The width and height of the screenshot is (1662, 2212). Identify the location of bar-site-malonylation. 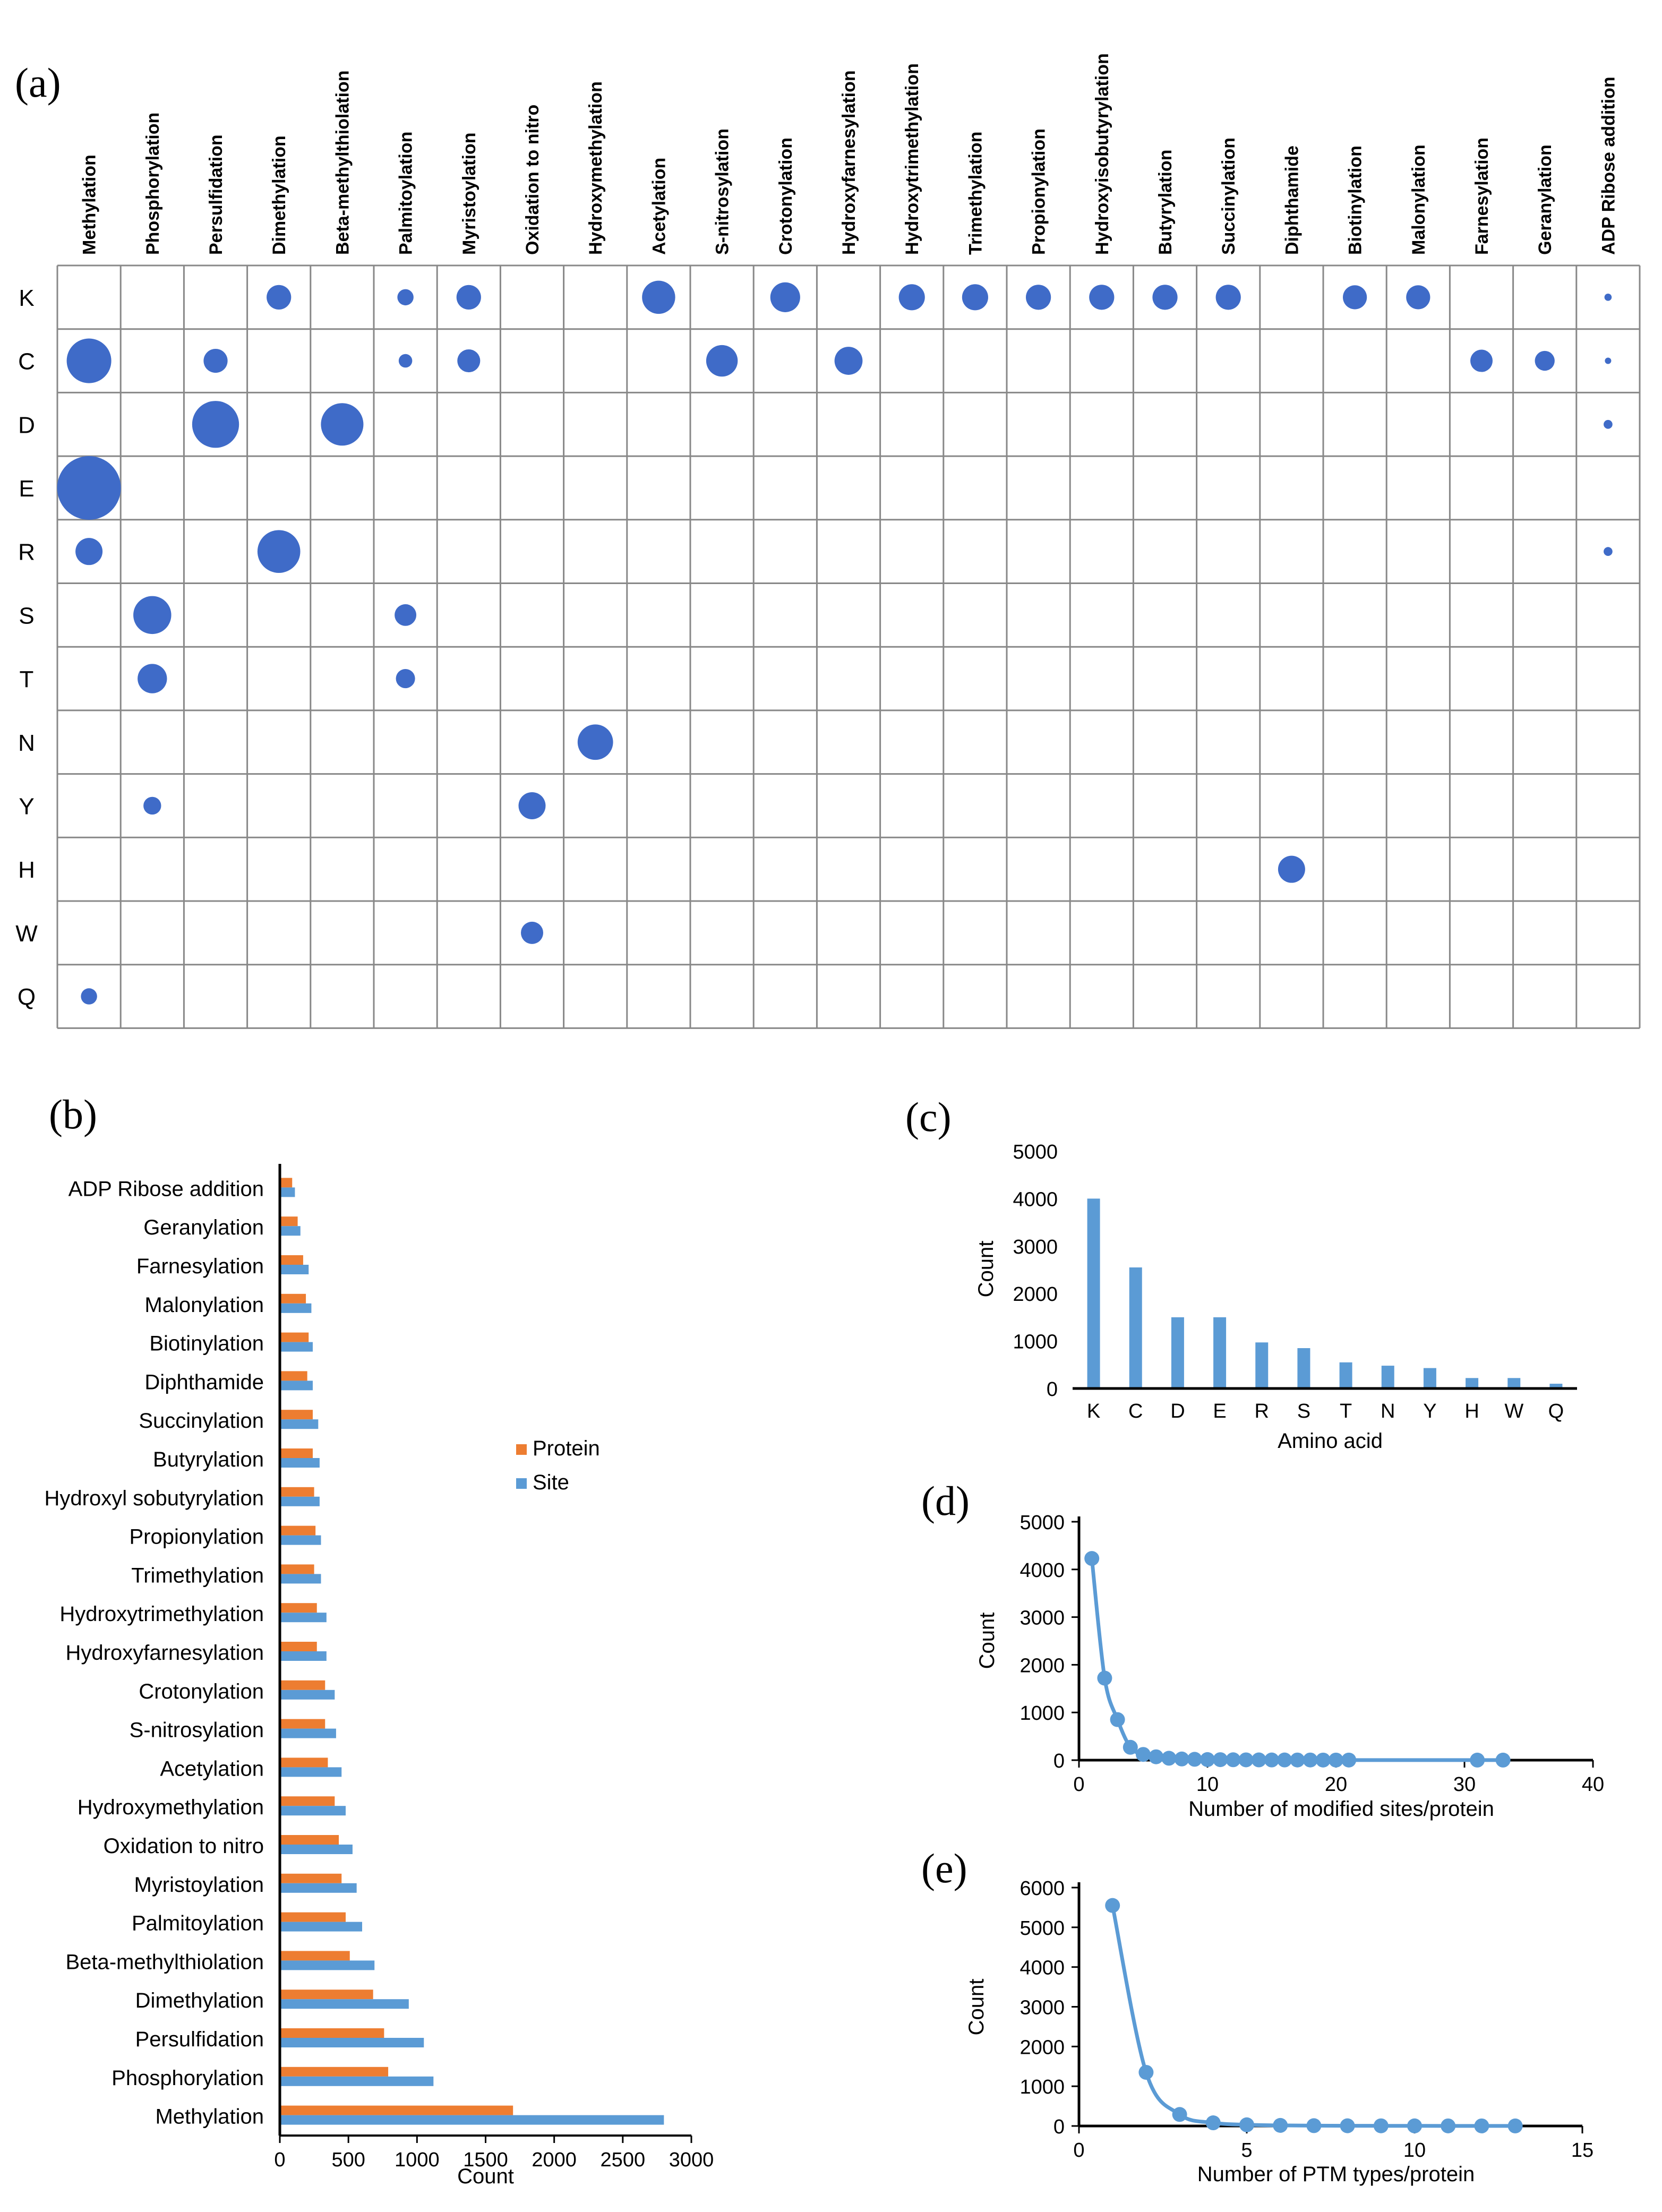
(296, 1308).